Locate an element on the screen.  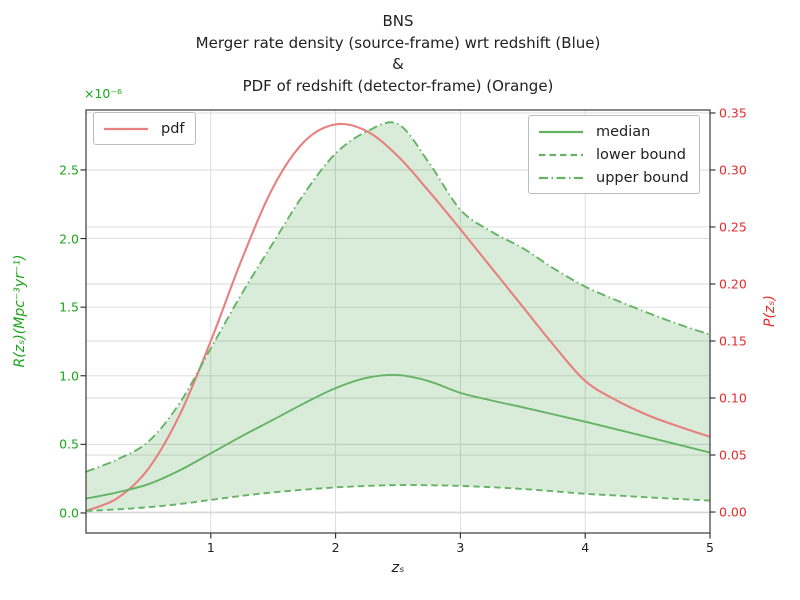
legend-bounds: median lower bound upper bound is located at coordinates (614, 154).